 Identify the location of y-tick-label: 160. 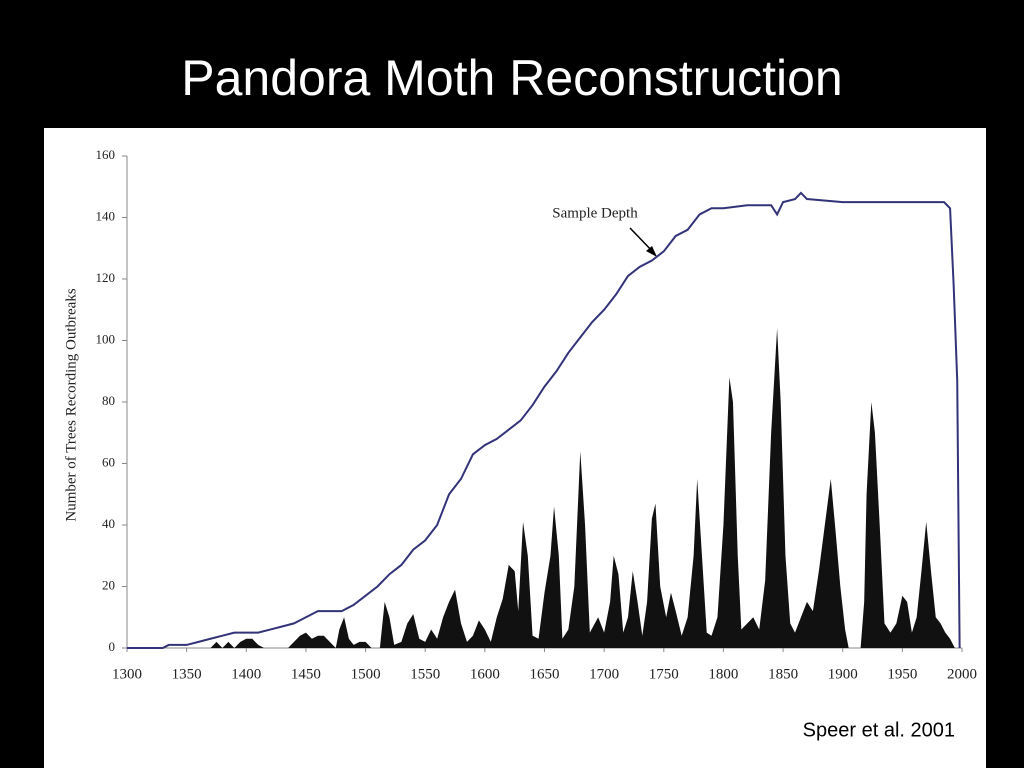
(106, 154).